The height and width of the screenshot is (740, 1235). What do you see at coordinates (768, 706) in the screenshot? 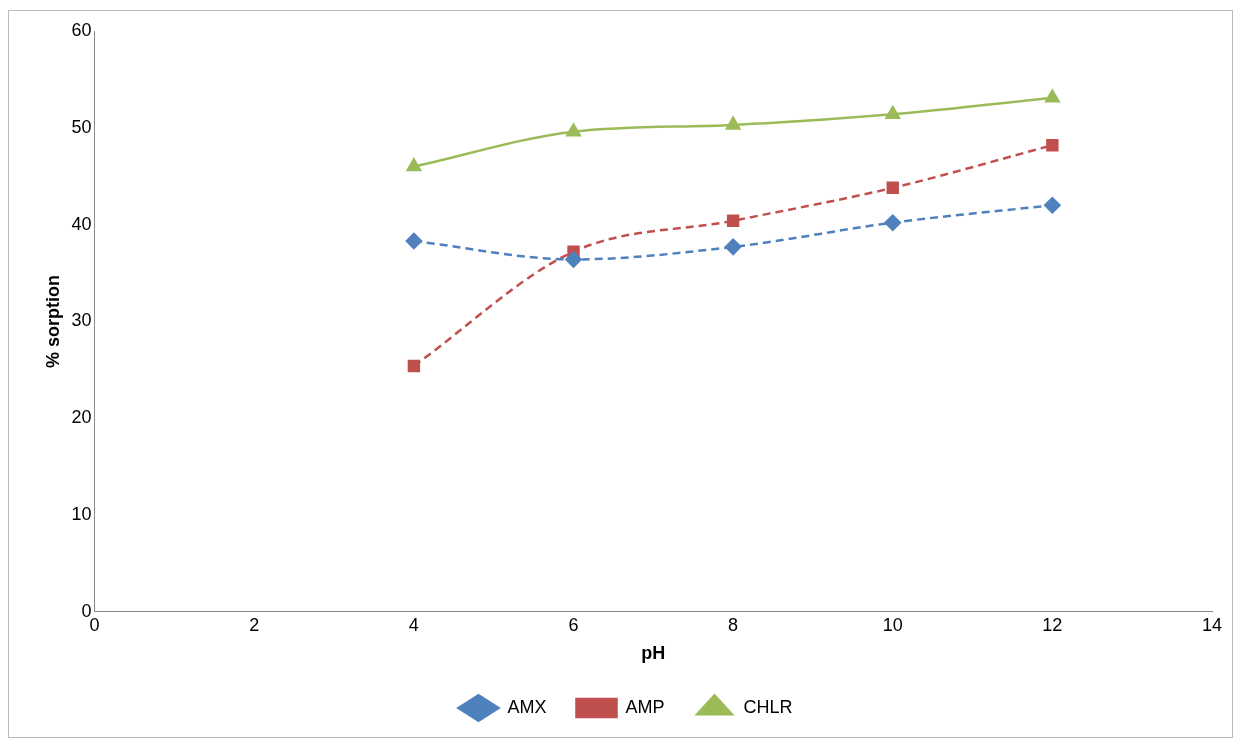
I see `legend-label: CHLR` at bounding box center [768, 706].